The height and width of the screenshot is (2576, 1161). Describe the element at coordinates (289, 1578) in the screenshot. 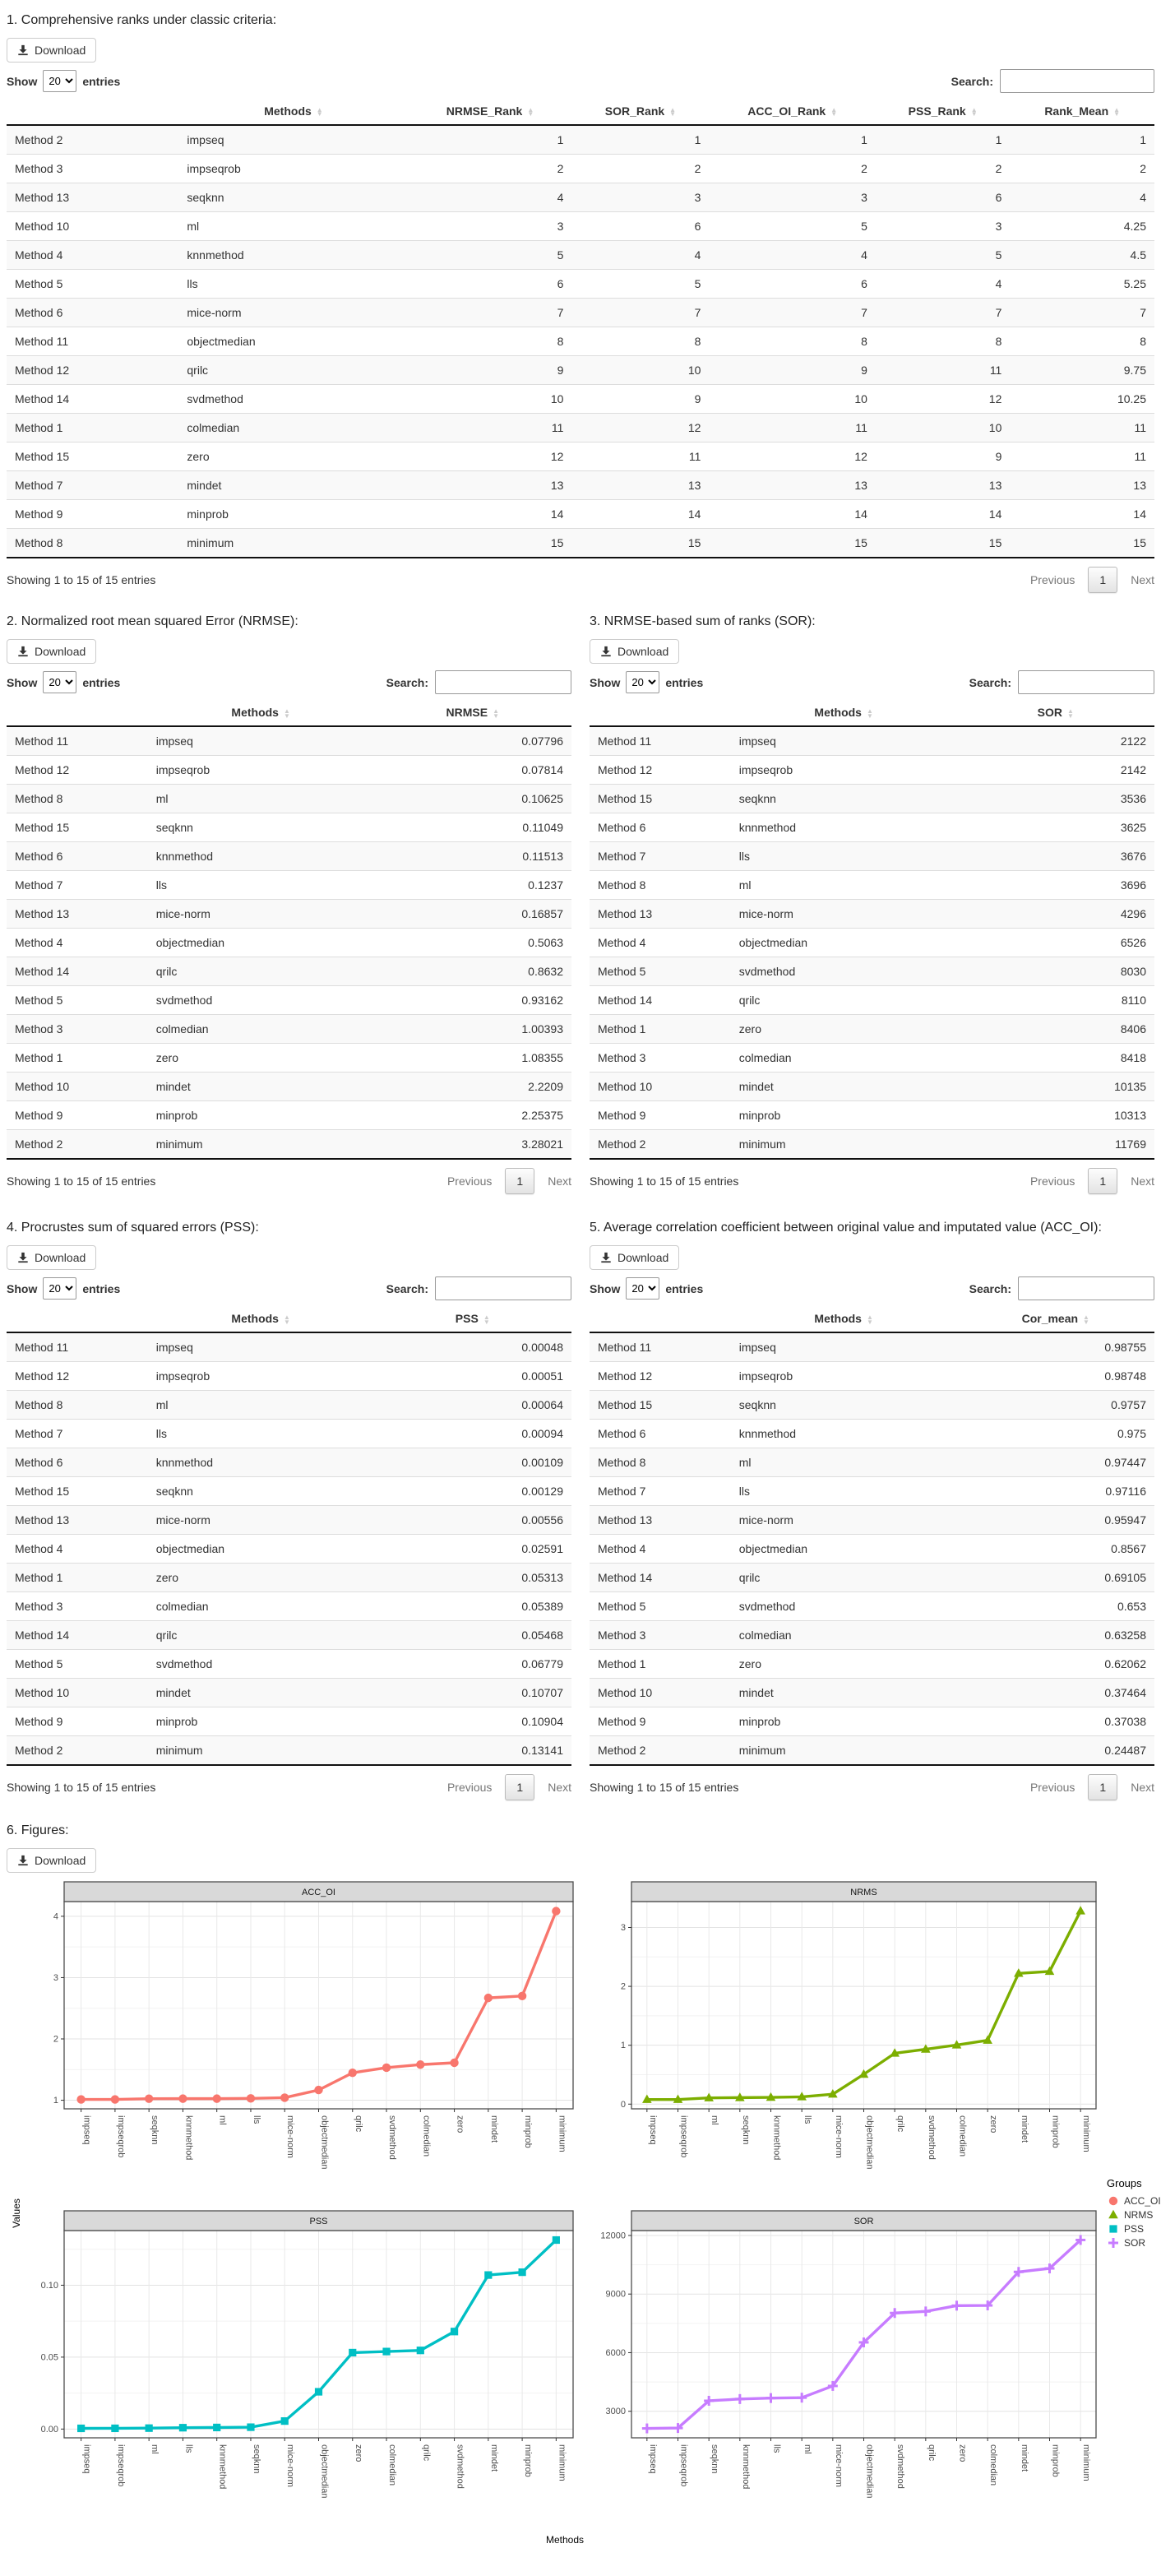

I see `table-row: Method 1 zero 0.05313` at that location.